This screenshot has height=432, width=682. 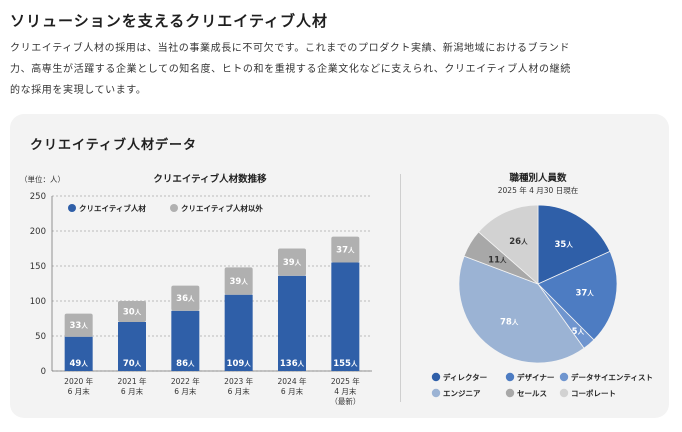 What do you see at coordinates (538, 190) in the screenshot?
I see `pie-subtitle: 2025 年 4 月30 日現在` at bounding box center [538, 190].